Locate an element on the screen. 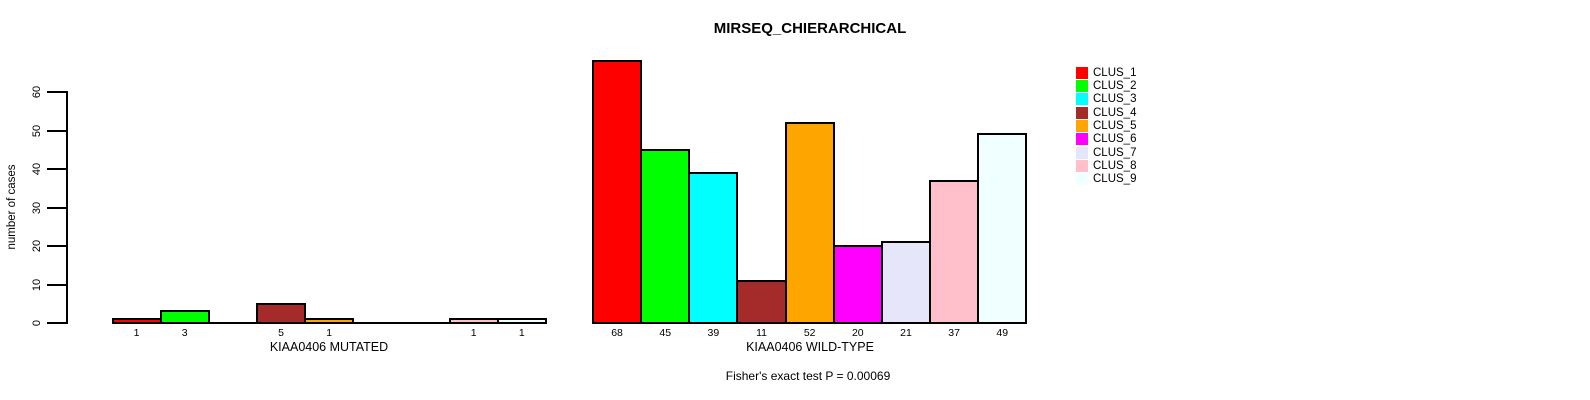 This screenshot has height=400, width=1590. bar-value-label: 20 is located at coordinates (857, 333).